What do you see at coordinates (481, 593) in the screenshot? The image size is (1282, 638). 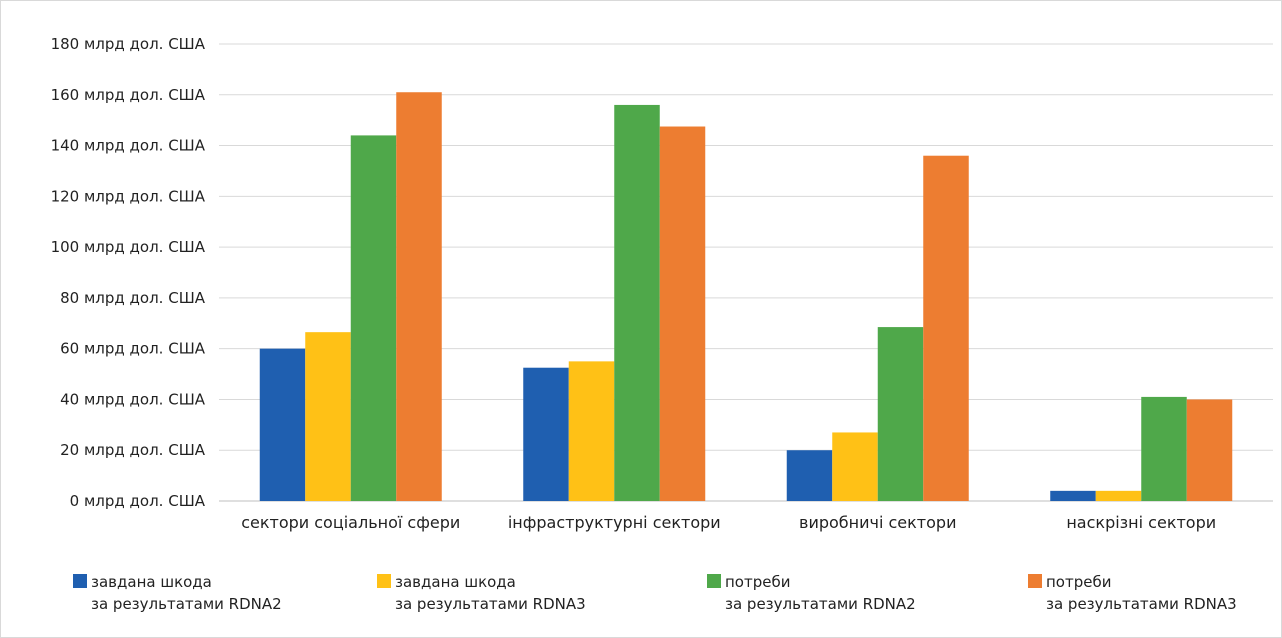 I see `legend-item-1: завдана шкода за результатами RDNA3` at bounding box center [481, 593].